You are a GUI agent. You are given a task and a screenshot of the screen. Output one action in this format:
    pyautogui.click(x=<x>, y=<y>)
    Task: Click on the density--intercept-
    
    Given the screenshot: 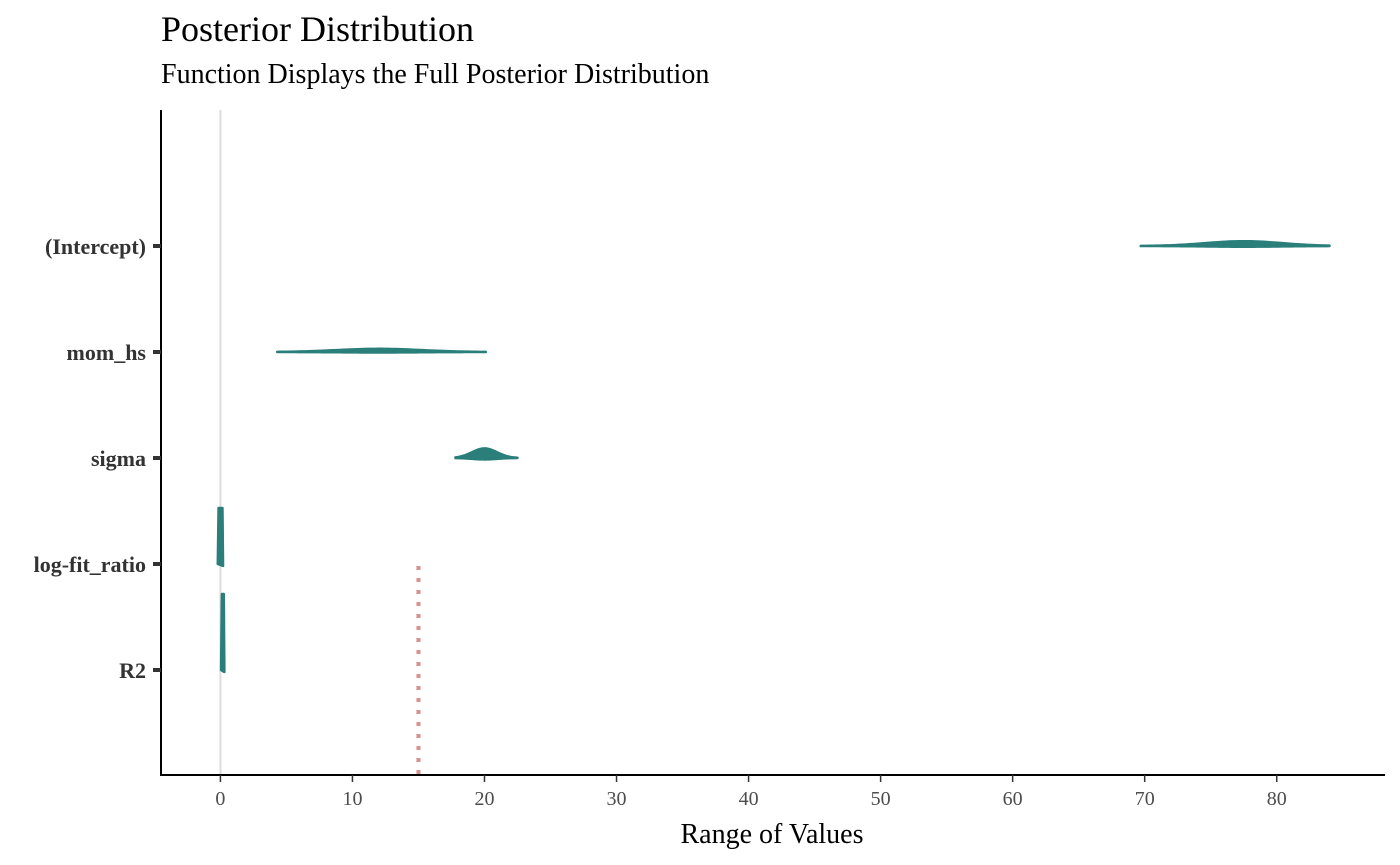 What is the action you would take?
    pyautogui.click(x=1235, y=243)
    